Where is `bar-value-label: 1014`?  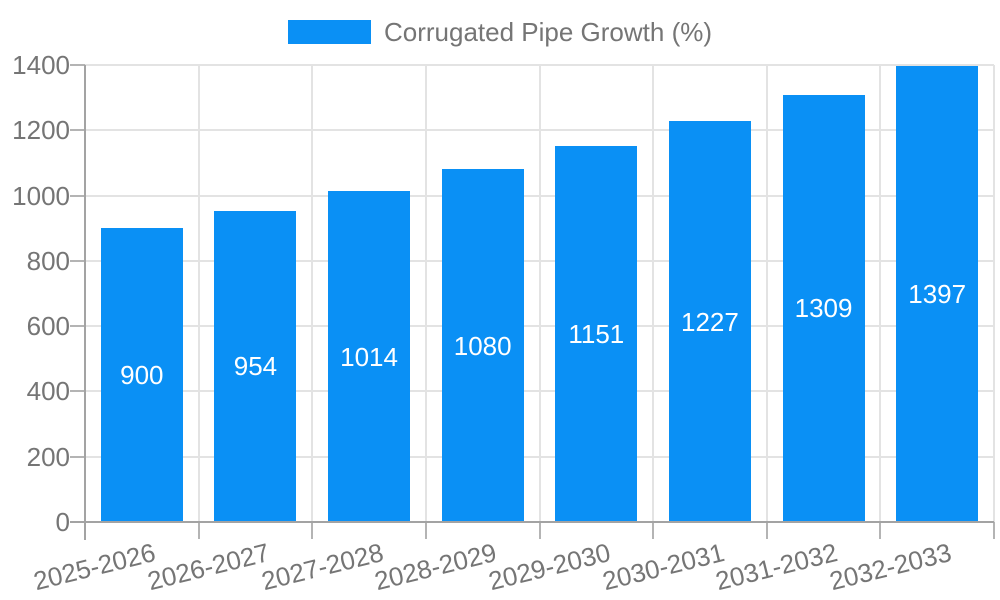
bar-value-label: 1014 is located at coordinates (369, 356).